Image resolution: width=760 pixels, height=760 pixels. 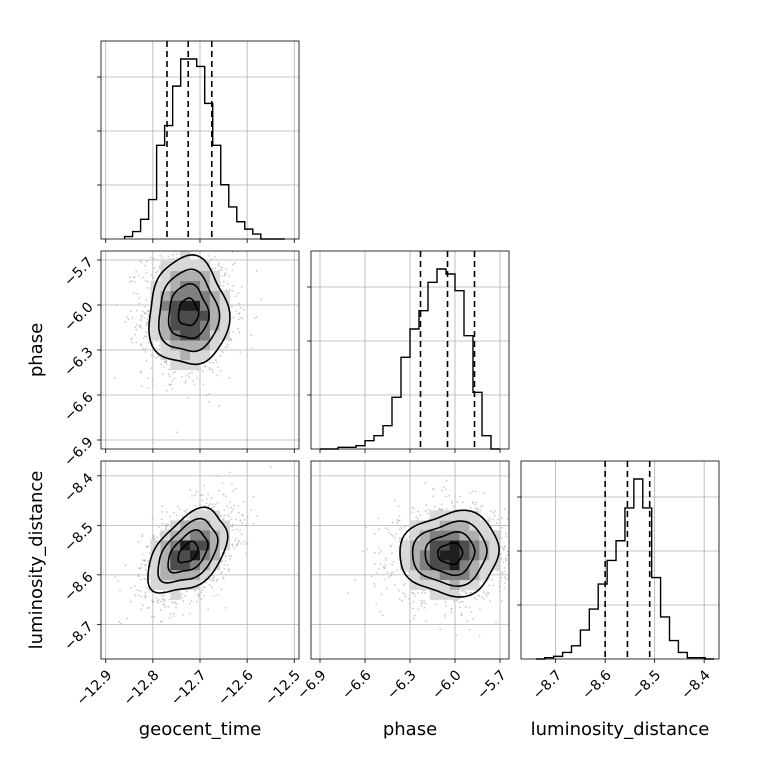 I want to click on x-tick-label: −12.6, so click(x=236, y=688).